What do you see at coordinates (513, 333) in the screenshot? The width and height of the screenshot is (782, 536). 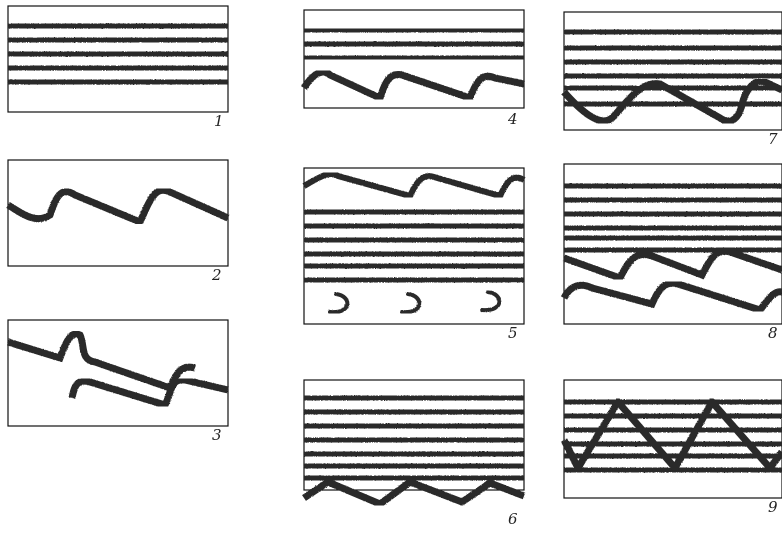 I see `panel-5-label: 5` at bounding box center [513, 333].